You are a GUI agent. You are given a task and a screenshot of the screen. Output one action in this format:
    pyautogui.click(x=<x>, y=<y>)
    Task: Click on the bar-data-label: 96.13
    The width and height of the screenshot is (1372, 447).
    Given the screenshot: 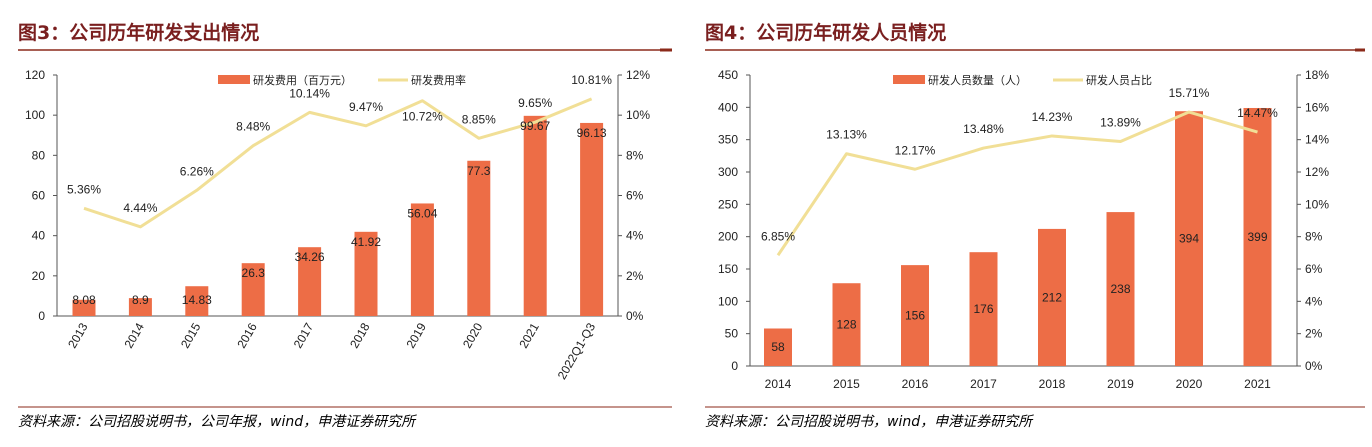 What is the action you would take?
    pyautogui.click(x=592, y=133)
    